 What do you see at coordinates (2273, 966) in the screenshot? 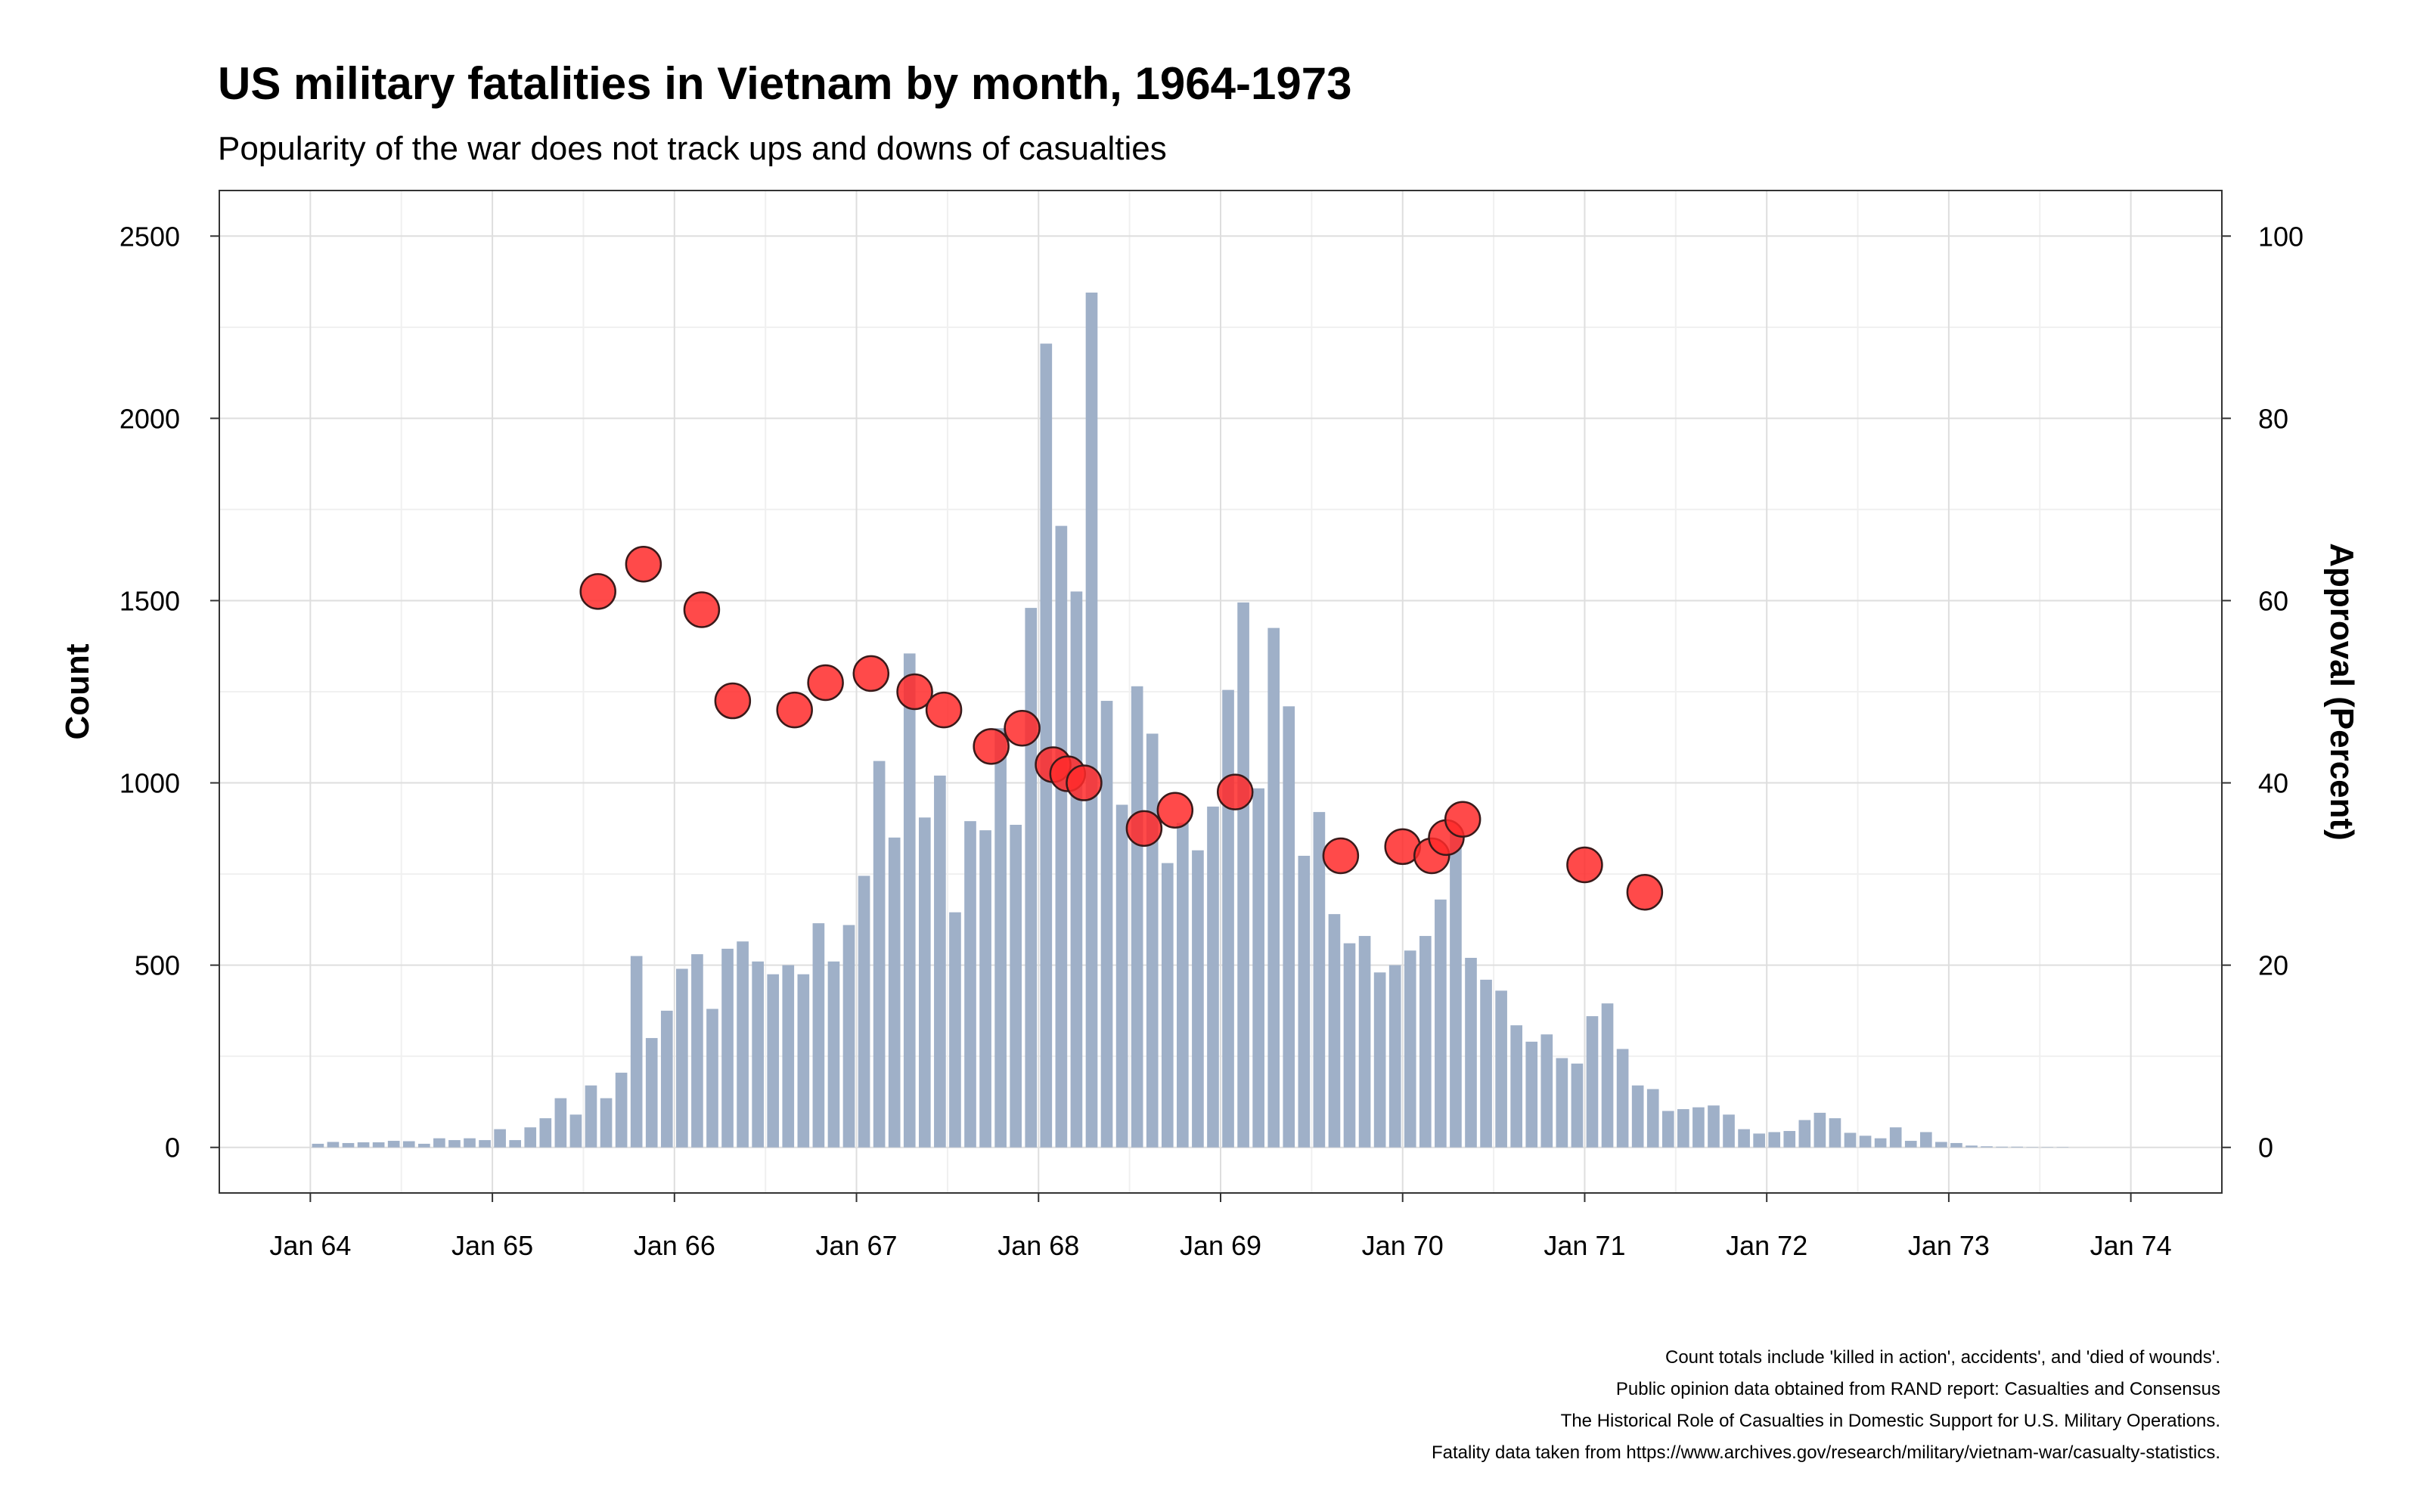
I see `y2-tick-label: 20` at bounding box center [2273, 966].